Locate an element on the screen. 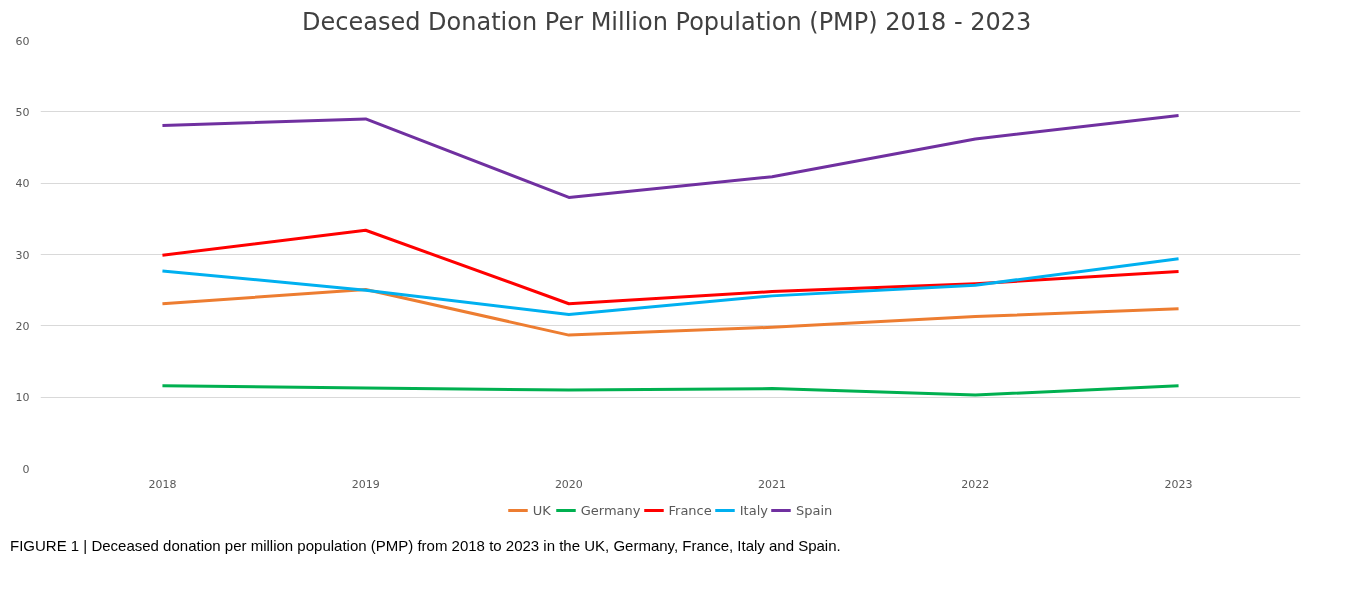 The width and height of the screenshot is (1355, 602). x-tick-label: 2018 is located at coordinates (162, 484).